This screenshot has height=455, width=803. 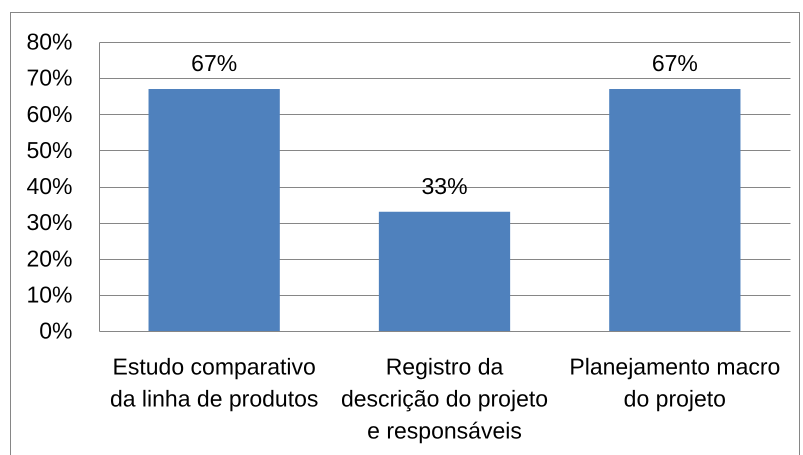 What do you see at coordinates (674, 383) in the screenshot?
I see `x-tick-label: Planejamento macro do projeto` at bounding box center [674, 383].